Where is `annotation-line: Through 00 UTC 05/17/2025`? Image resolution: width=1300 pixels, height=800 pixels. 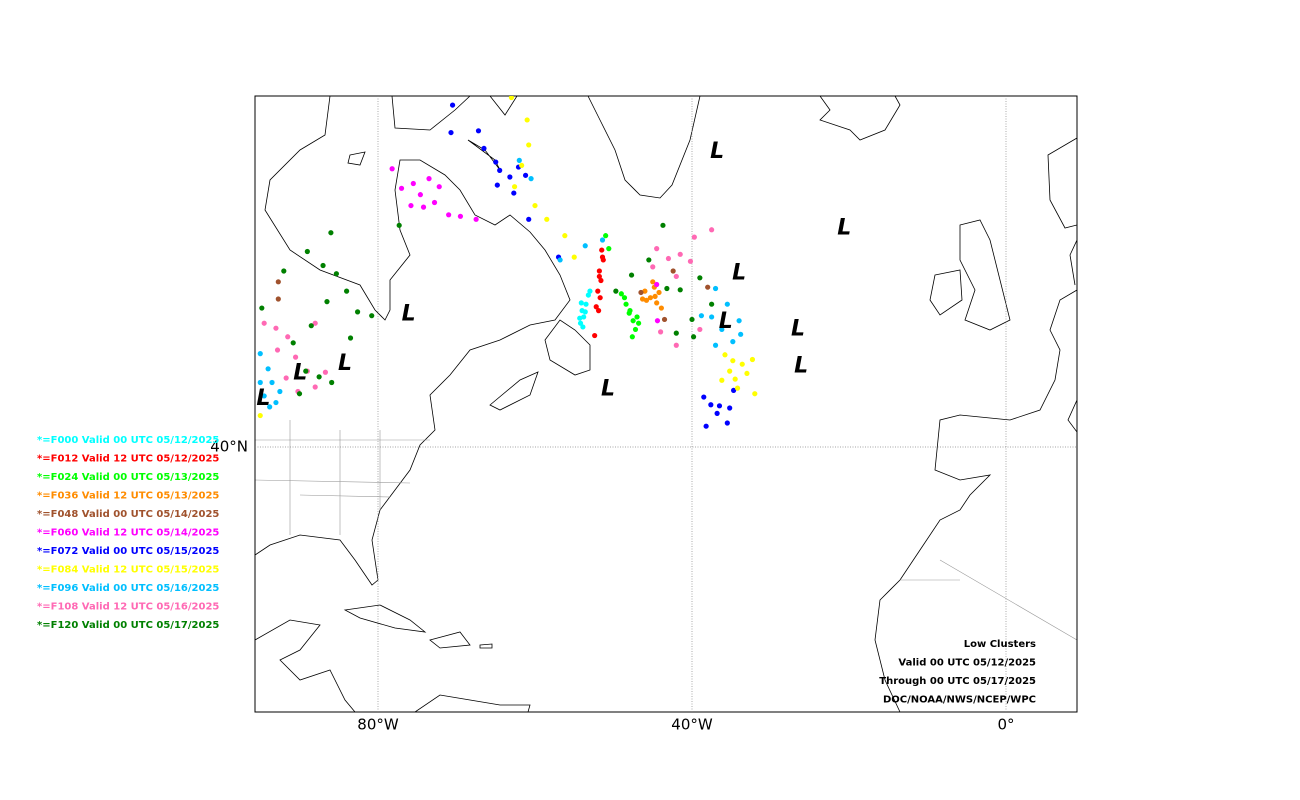
annotation-line: Through 00 UTC 05/17/2025 is located at coordinates (957, 681).